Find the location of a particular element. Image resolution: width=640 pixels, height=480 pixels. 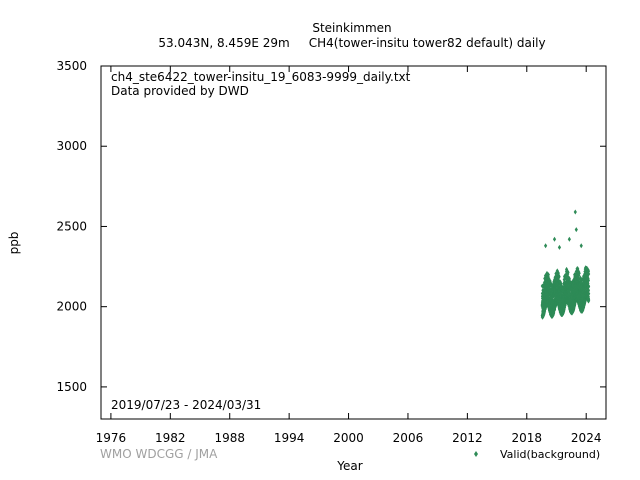

y-tick-label: 3500 is located at coordinates (71, 66).